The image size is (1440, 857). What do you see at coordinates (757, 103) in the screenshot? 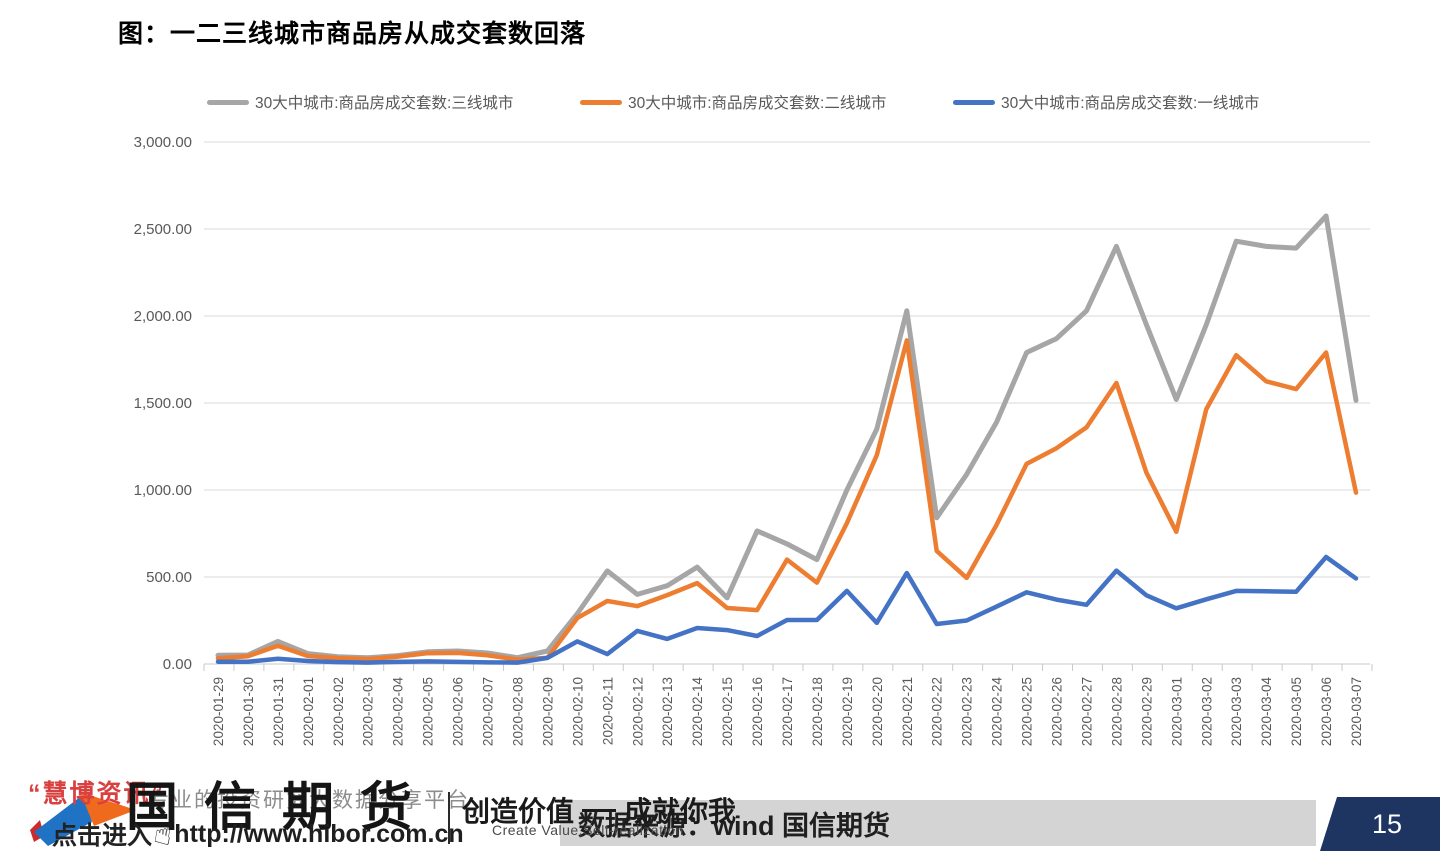
I see `legend-label: 30大中城市:商品房成交套数:二线城市` at bounding box center [757, 103].